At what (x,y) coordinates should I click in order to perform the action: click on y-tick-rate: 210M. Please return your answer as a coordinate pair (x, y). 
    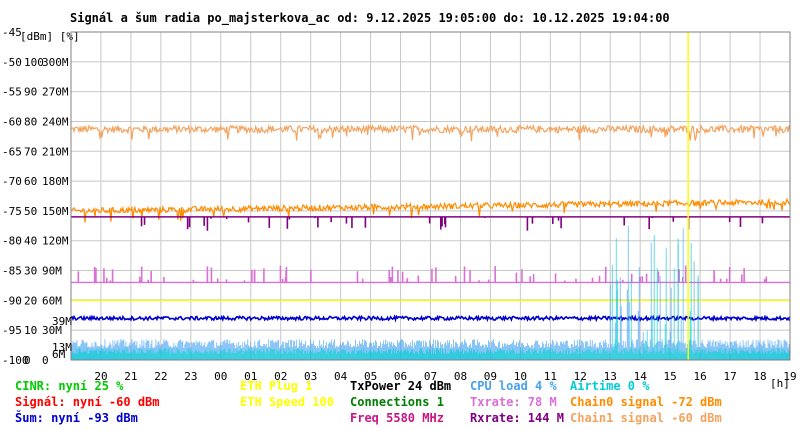
    Looking at the image, I should click on (55, 151).